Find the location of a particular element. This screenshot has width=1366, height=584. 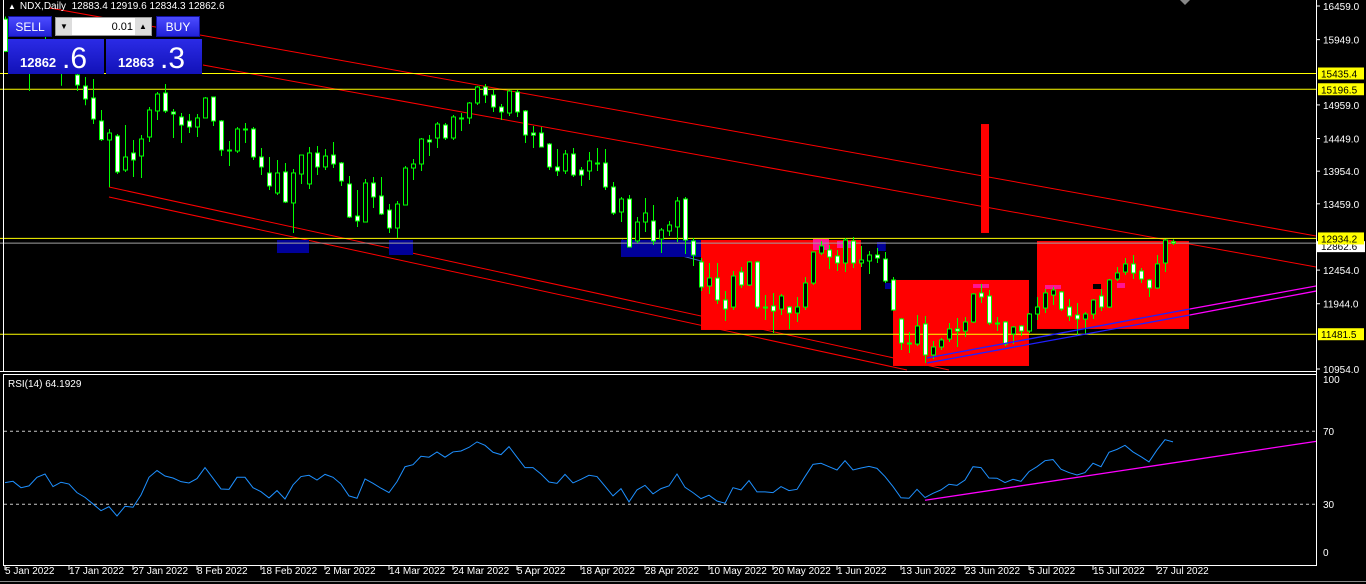

rsi-panel is located at coordinates (660, 473).